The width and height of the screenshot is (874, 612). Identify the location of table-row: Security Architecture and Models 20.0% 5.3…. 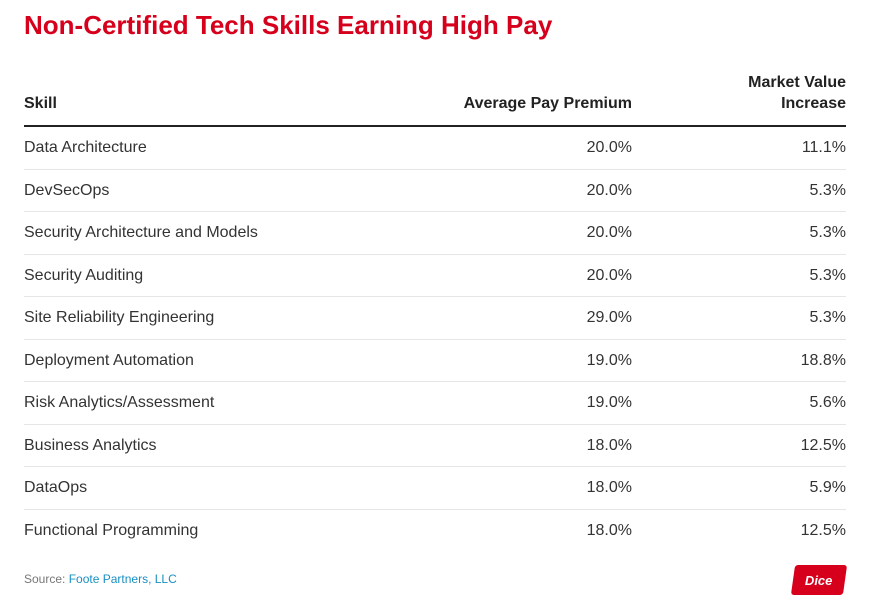
(435, 233).